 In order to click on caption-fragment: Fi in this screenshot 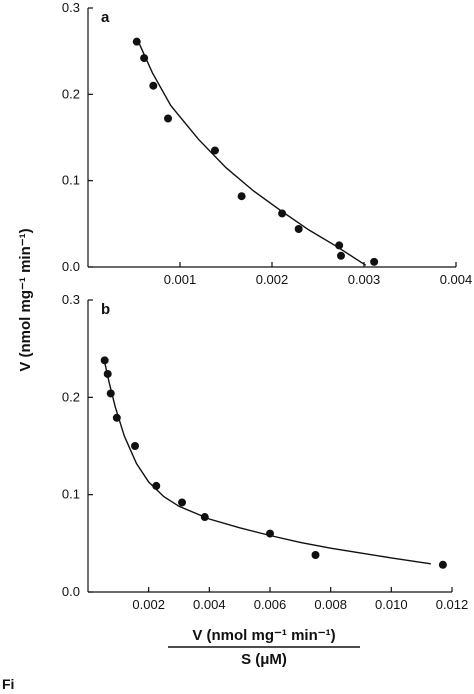, I will do `click(8, 684)`.